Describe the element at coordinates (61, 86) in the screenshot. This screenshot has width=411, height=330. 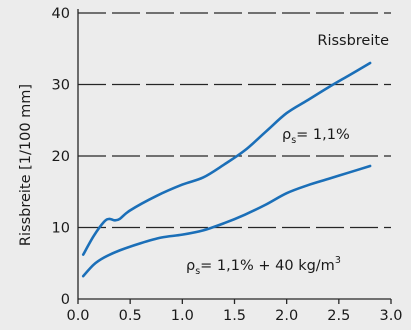
I see `y-tick-label: 30` at that location.